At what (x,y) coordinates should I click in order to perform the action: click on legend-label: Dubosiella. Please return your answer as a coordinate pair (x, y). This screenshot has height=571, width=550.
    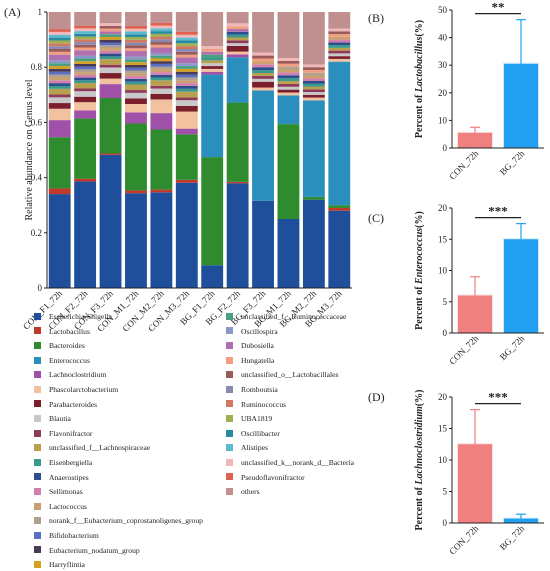
    Looking at the image, I should click on (257, 346).